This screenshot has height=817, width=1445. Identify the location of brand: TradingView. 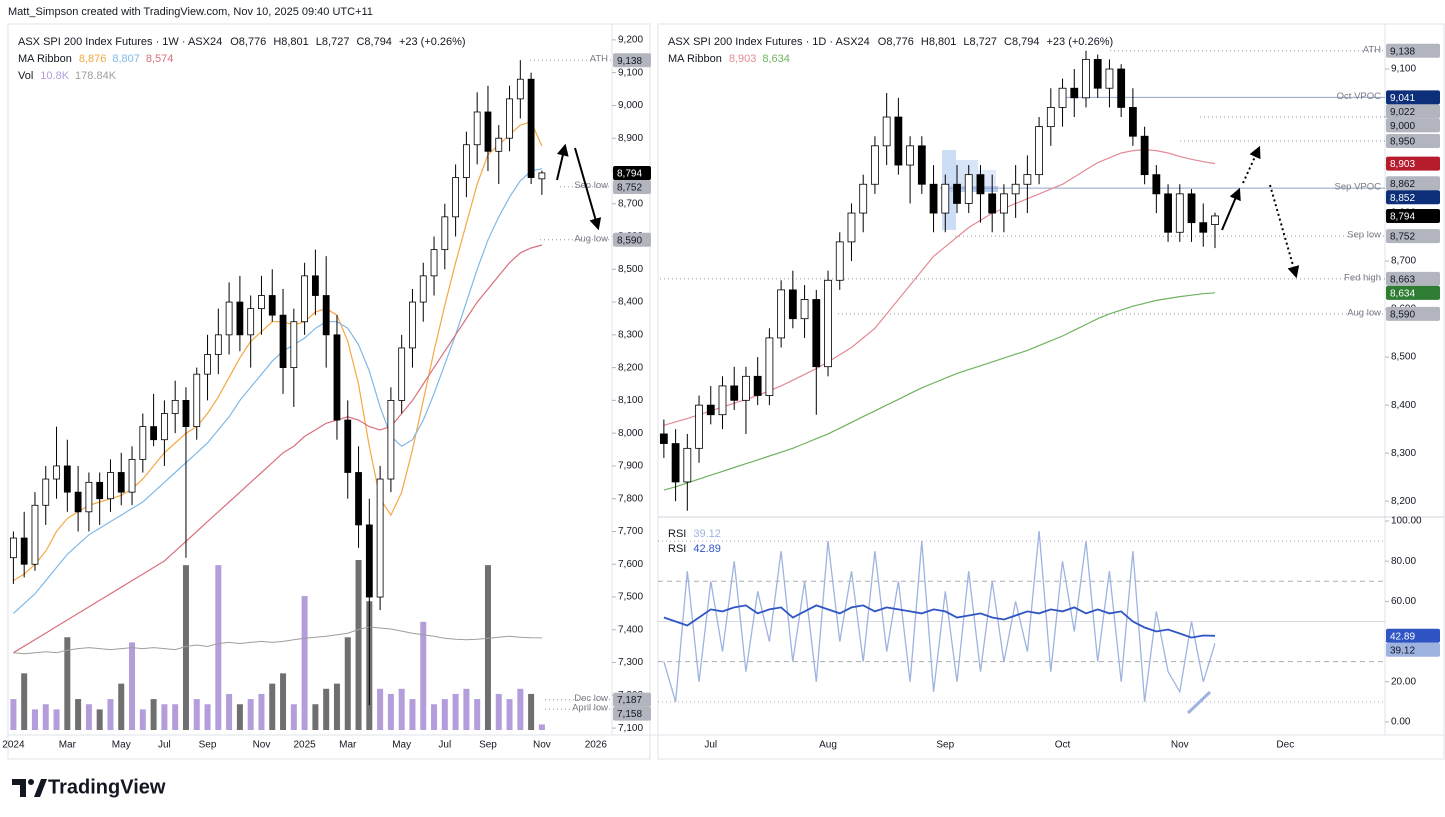
(107, 787).